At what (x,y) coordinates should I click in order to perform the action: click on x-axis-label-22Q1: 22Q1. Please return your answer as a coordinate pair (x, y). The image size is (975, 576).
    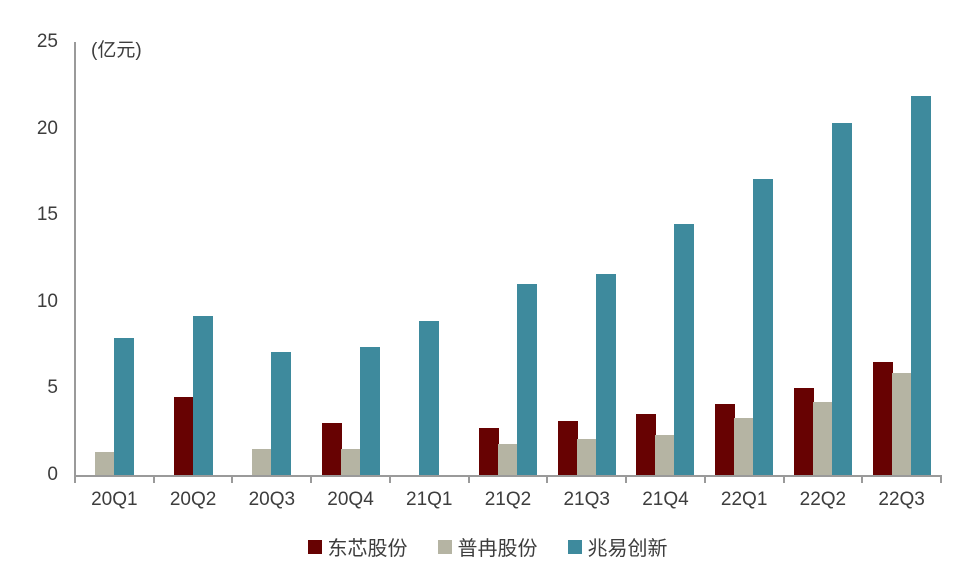
    Looking at the image, I should click on (744, 499).